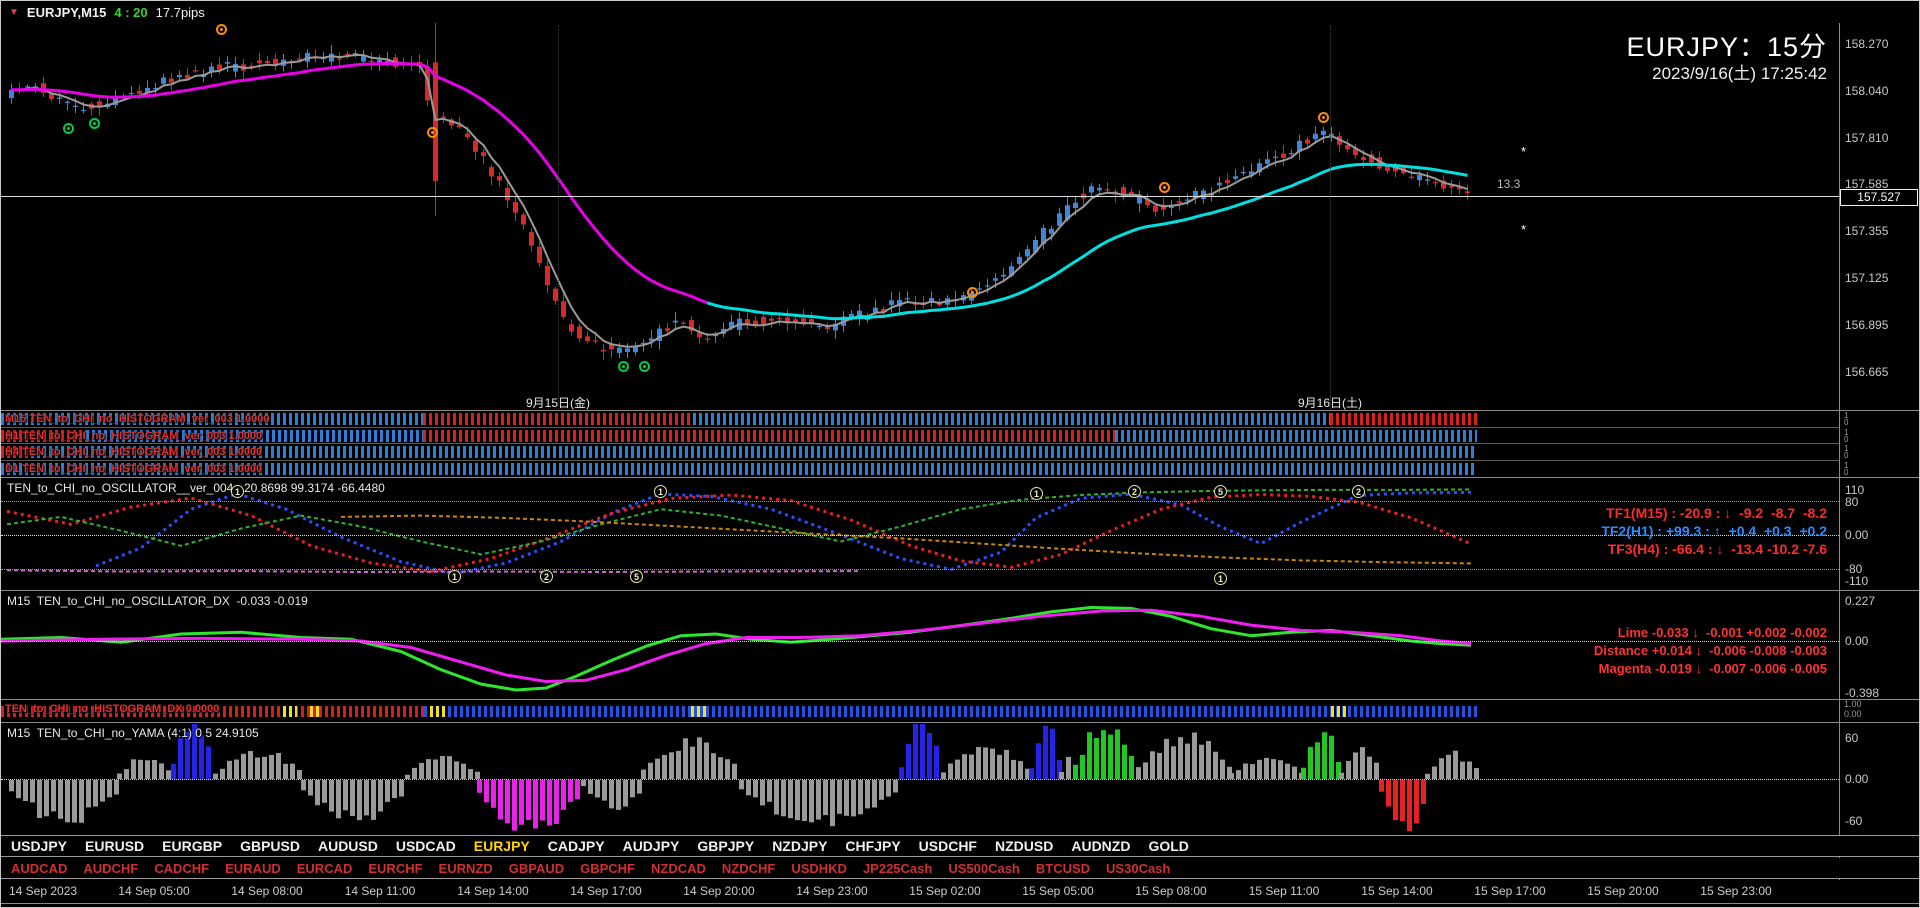 The height and width of the screenshot is (908, 1920). I want to click on histdx-scale-label: 1.00, so click(1853, 704).